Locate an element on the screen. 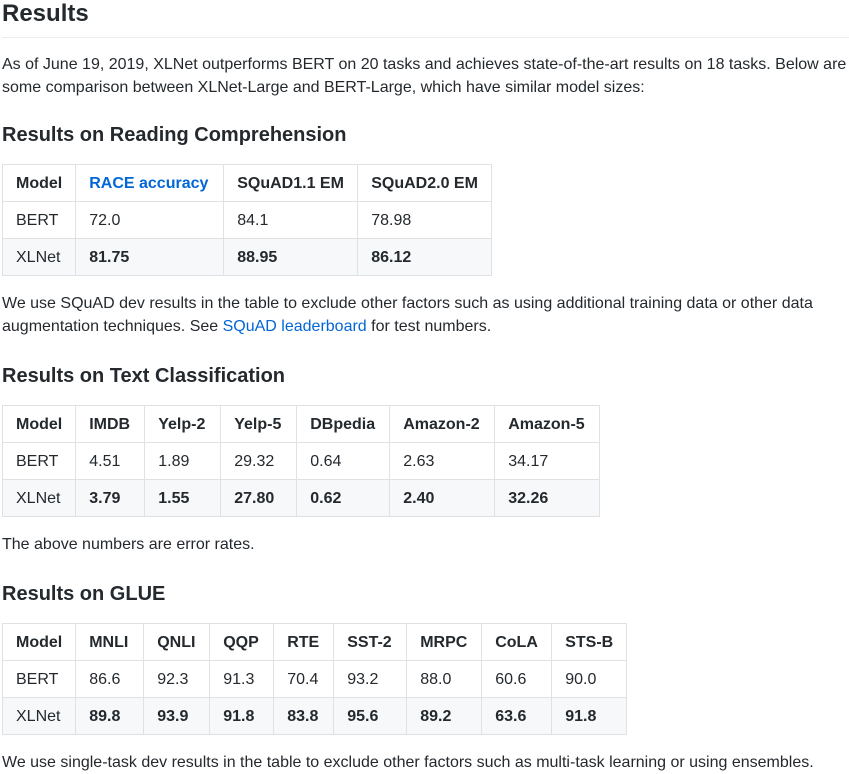 The height and width of the screenshot is (774, 849). table-cell: 81.75 is located at coordinates (150, 257).